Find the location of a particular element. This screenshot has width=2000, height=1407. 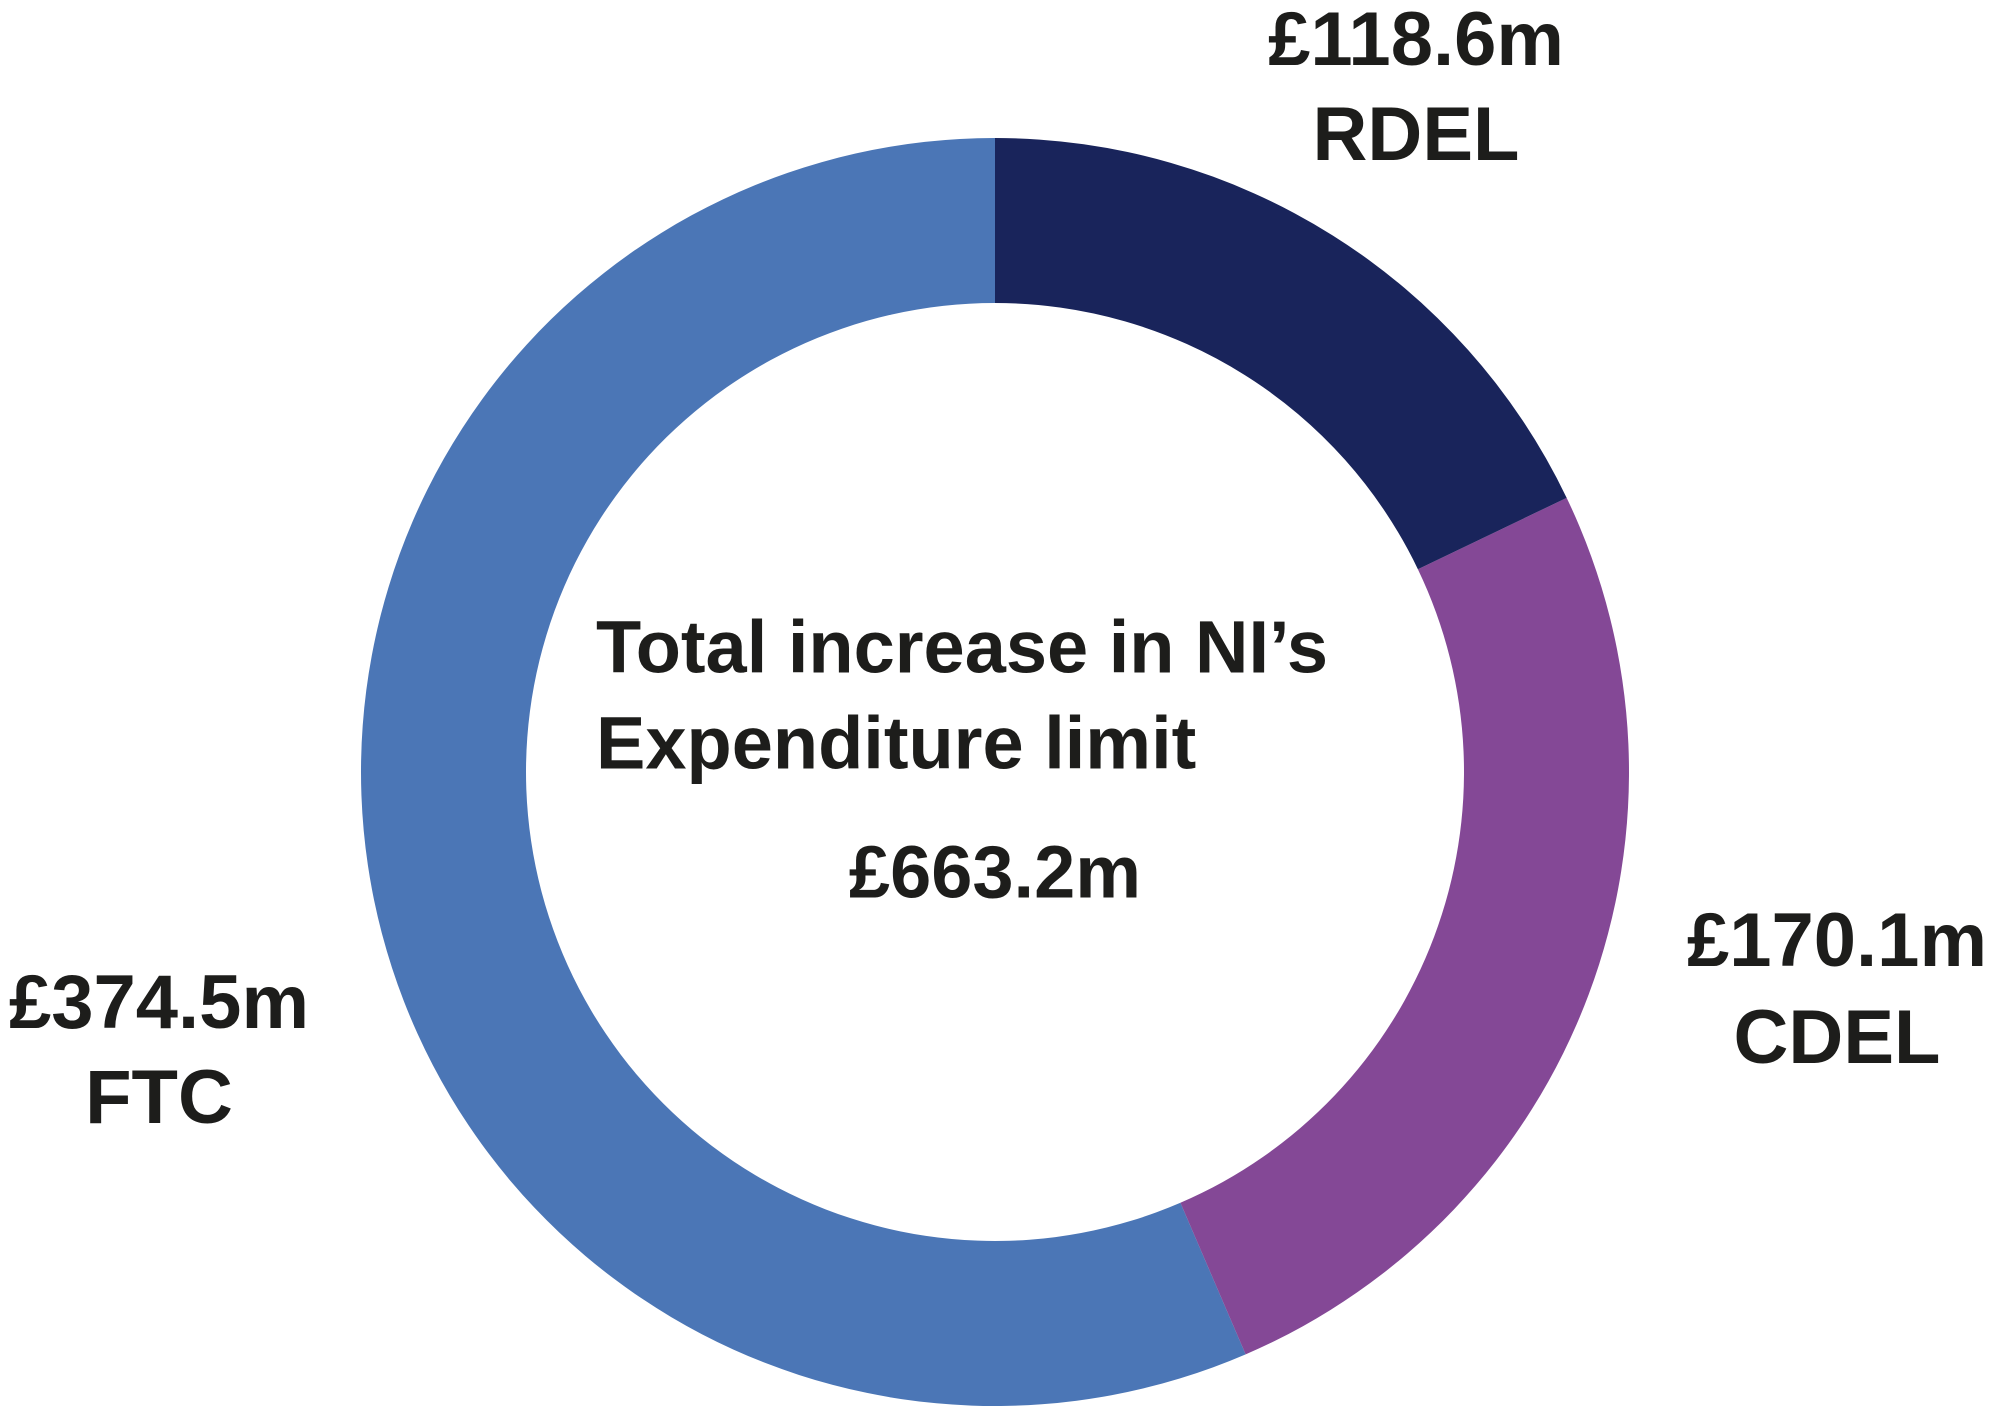

center-total: £663.2m is located at coordinates (995, 872).